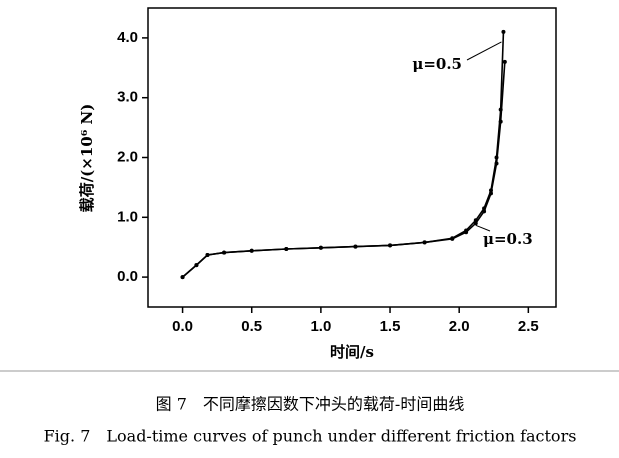  What do you see at coordinates (310, 404) in the screenshot?
I see `caption-zh: 图 7 不同摩擦因数下冲头的载荷-时间曲线` at bounding box center [310, 404].